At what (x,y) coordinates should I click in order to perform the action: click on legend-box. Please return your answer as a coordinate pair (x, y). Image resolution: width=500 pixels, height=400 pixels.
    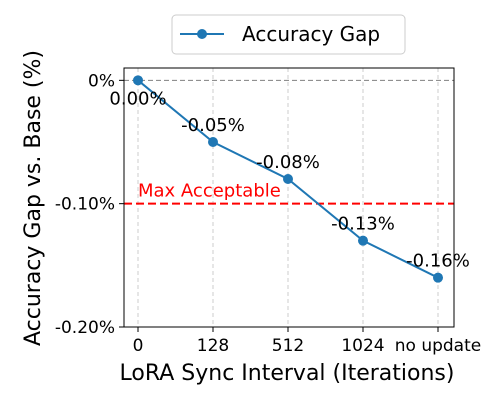
    Looking at the image, I should click on (288, 34).